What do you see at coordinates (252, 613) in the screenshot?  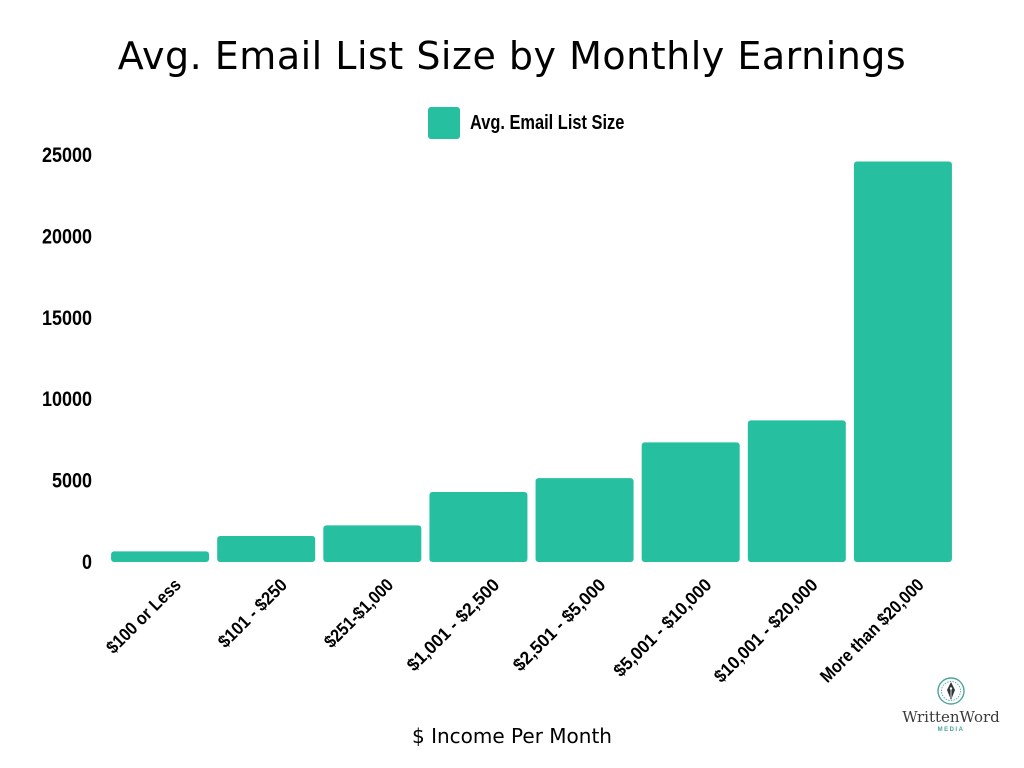 I see `x-tick-label-1: $101 - $250` at bounding box center [252, 613].